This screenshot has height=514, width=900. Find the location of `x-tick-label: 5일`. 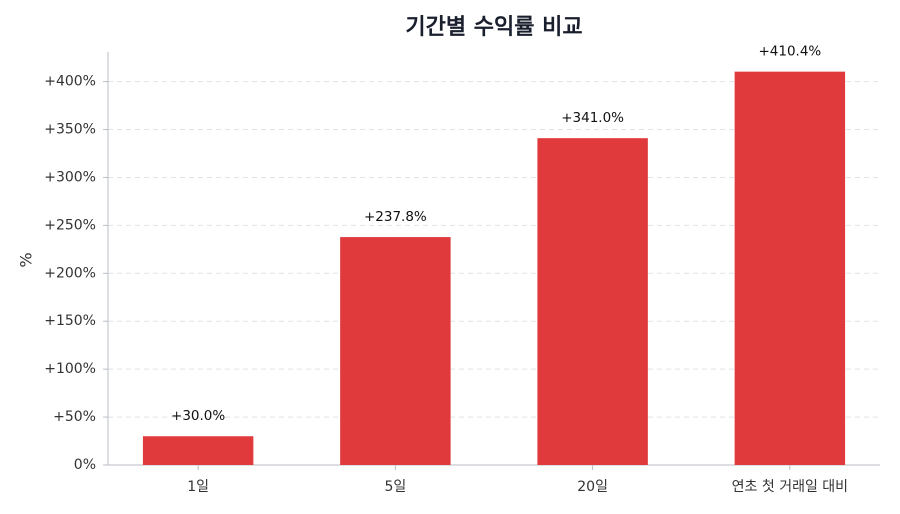

x-tick-label: 5일 is located at coordinates (395, 487).